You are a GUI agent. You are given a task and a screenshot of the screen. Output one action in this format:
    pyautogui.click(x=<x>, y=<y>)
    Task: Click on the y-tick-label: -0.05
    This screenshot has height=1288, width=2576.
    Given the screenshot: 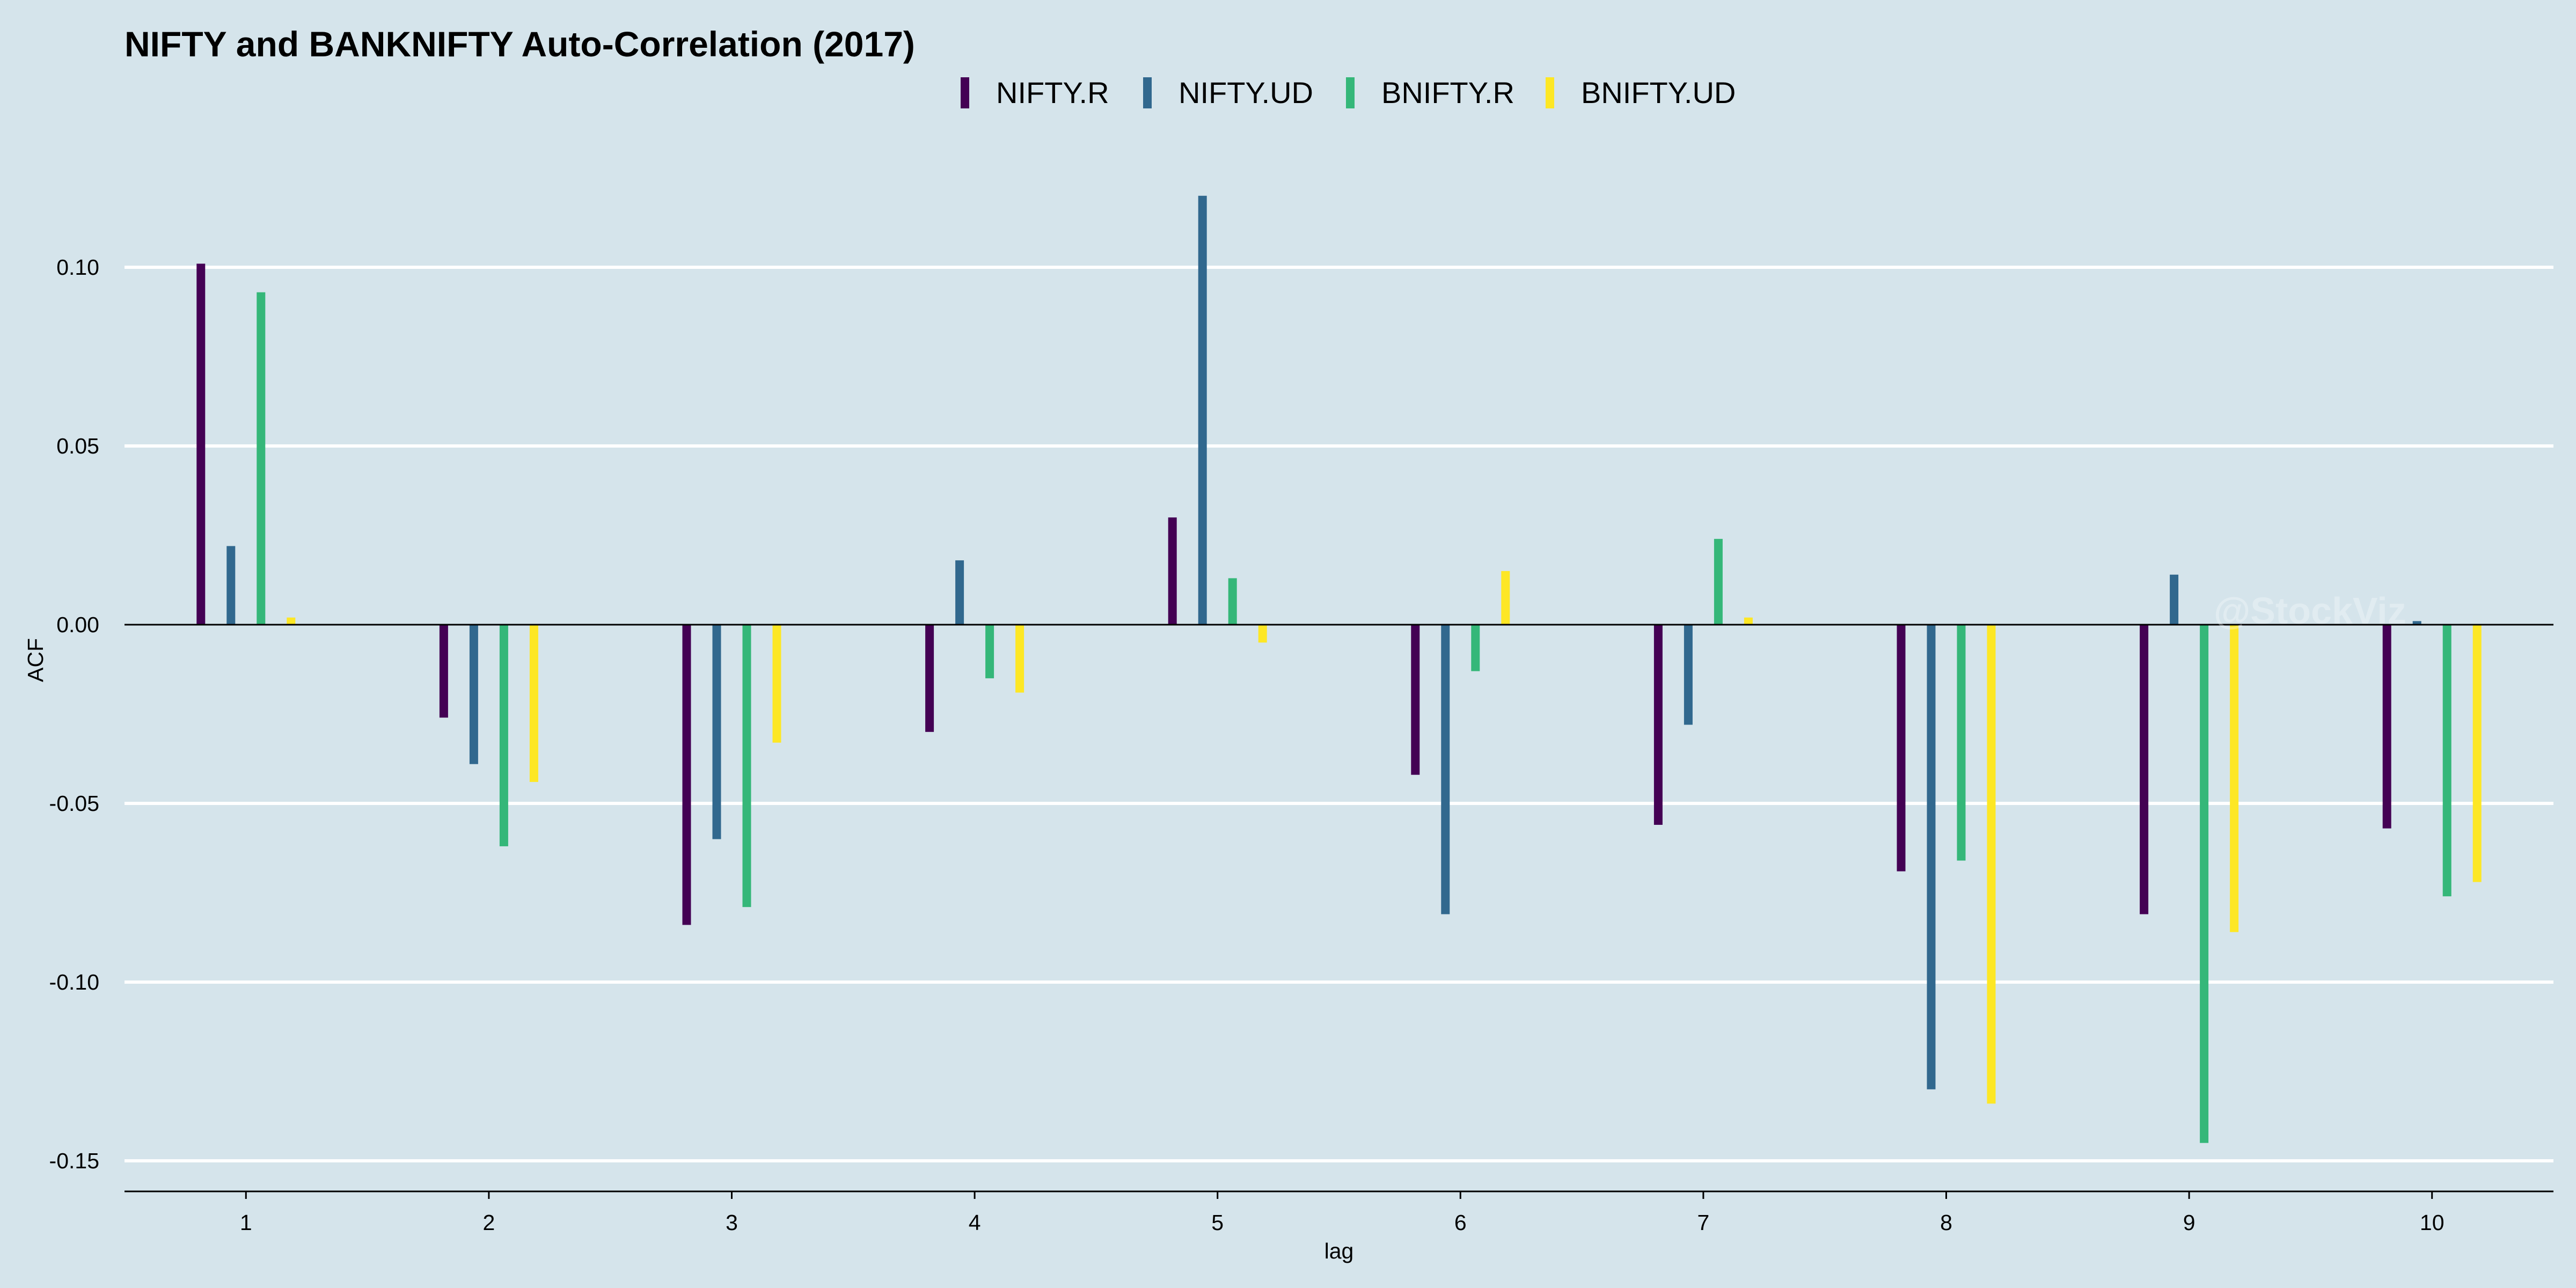 What is the action you would take?
    pyautogui.click(x=74, y=803)
    